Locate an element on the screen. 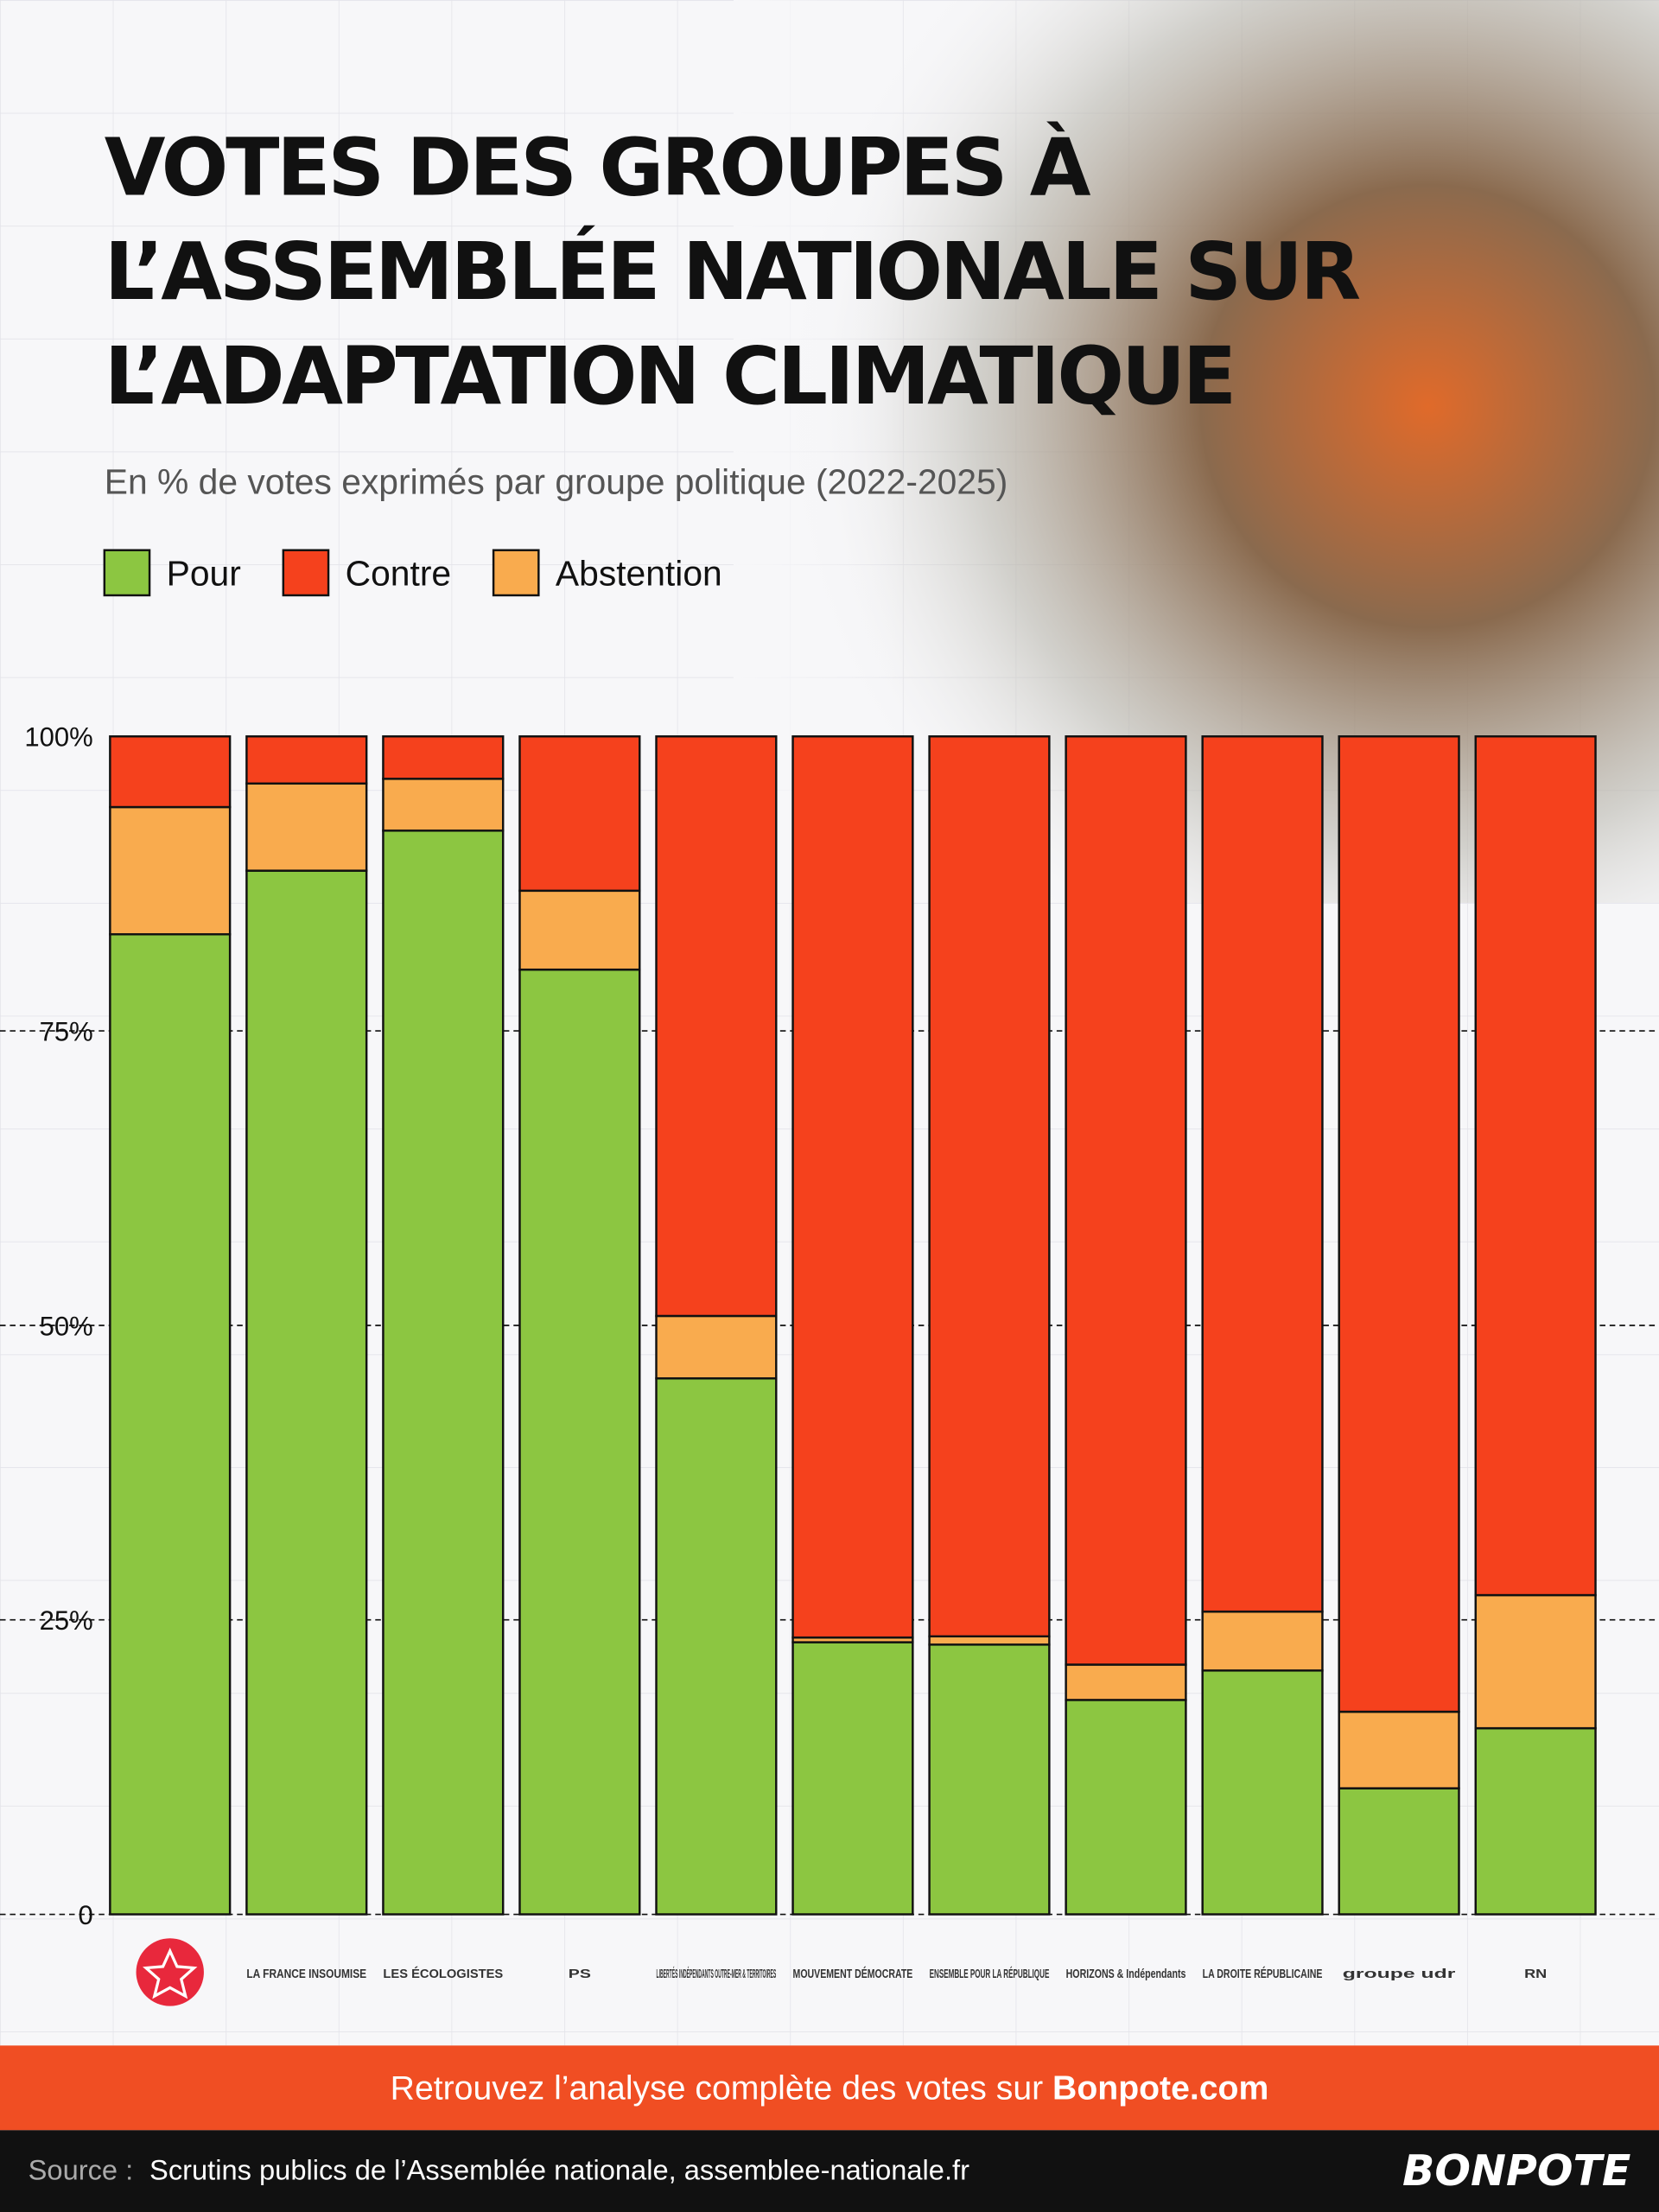  party-logo is located at coordinates (170, 1972).